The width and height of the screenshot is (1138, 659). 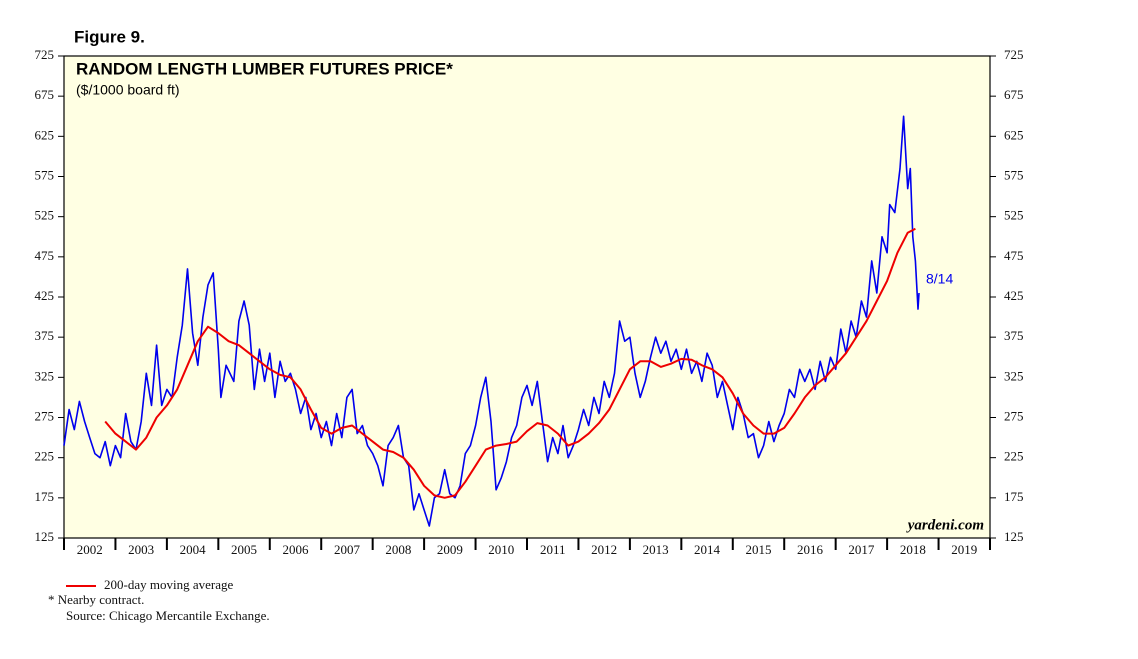 I want to click on y-tick-label: 325, so click(x=45, y=375).